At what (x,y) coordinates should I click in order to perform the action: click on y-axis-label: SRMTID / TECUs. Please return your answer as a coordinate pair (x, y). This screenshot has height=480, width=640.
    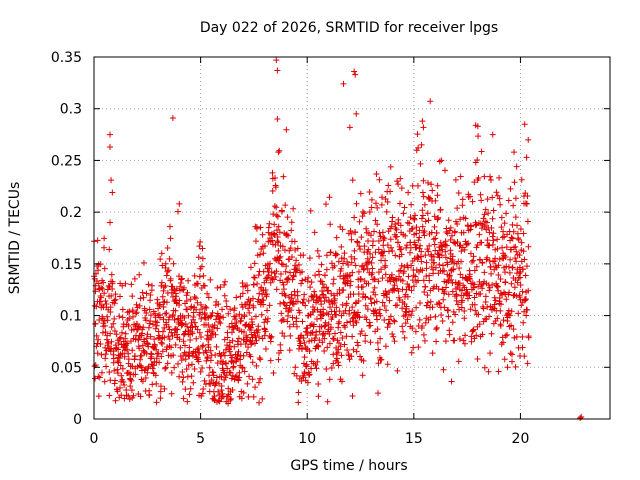
    Looking at the image, I should click on (15, 238).